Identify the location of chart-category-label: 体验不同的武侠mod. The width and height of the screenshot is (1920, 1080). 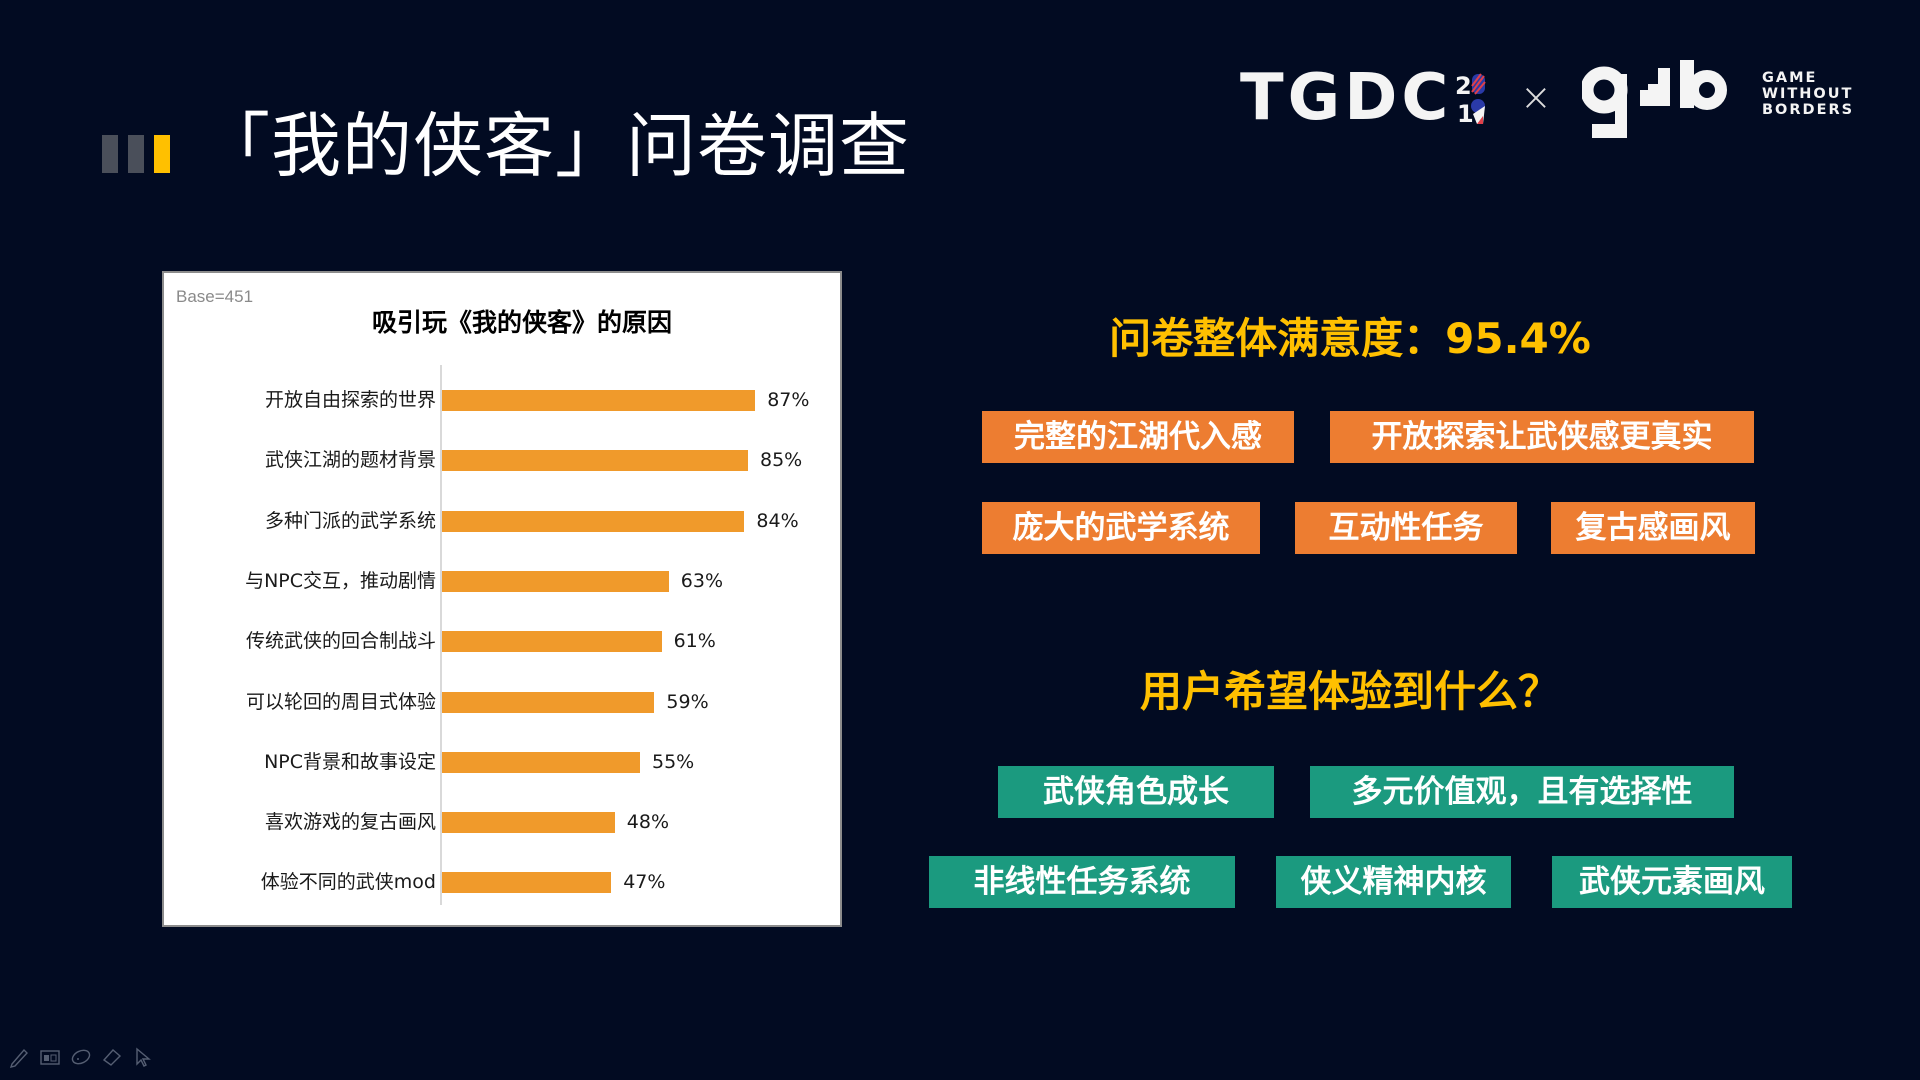
(348, 882).